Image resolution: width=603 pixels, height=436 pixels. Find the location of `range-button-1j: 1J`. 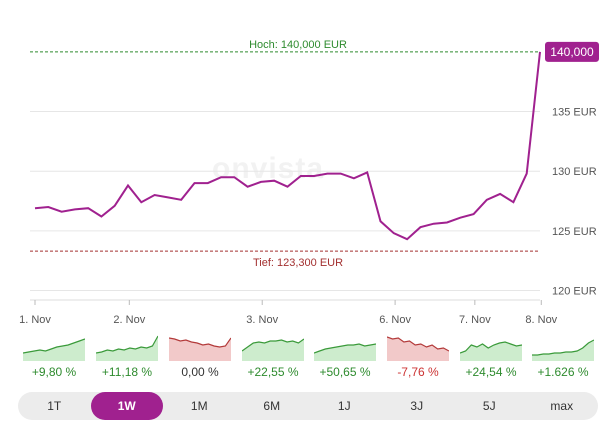

range-button-1j: 1J is located at coordinates (344, 406).